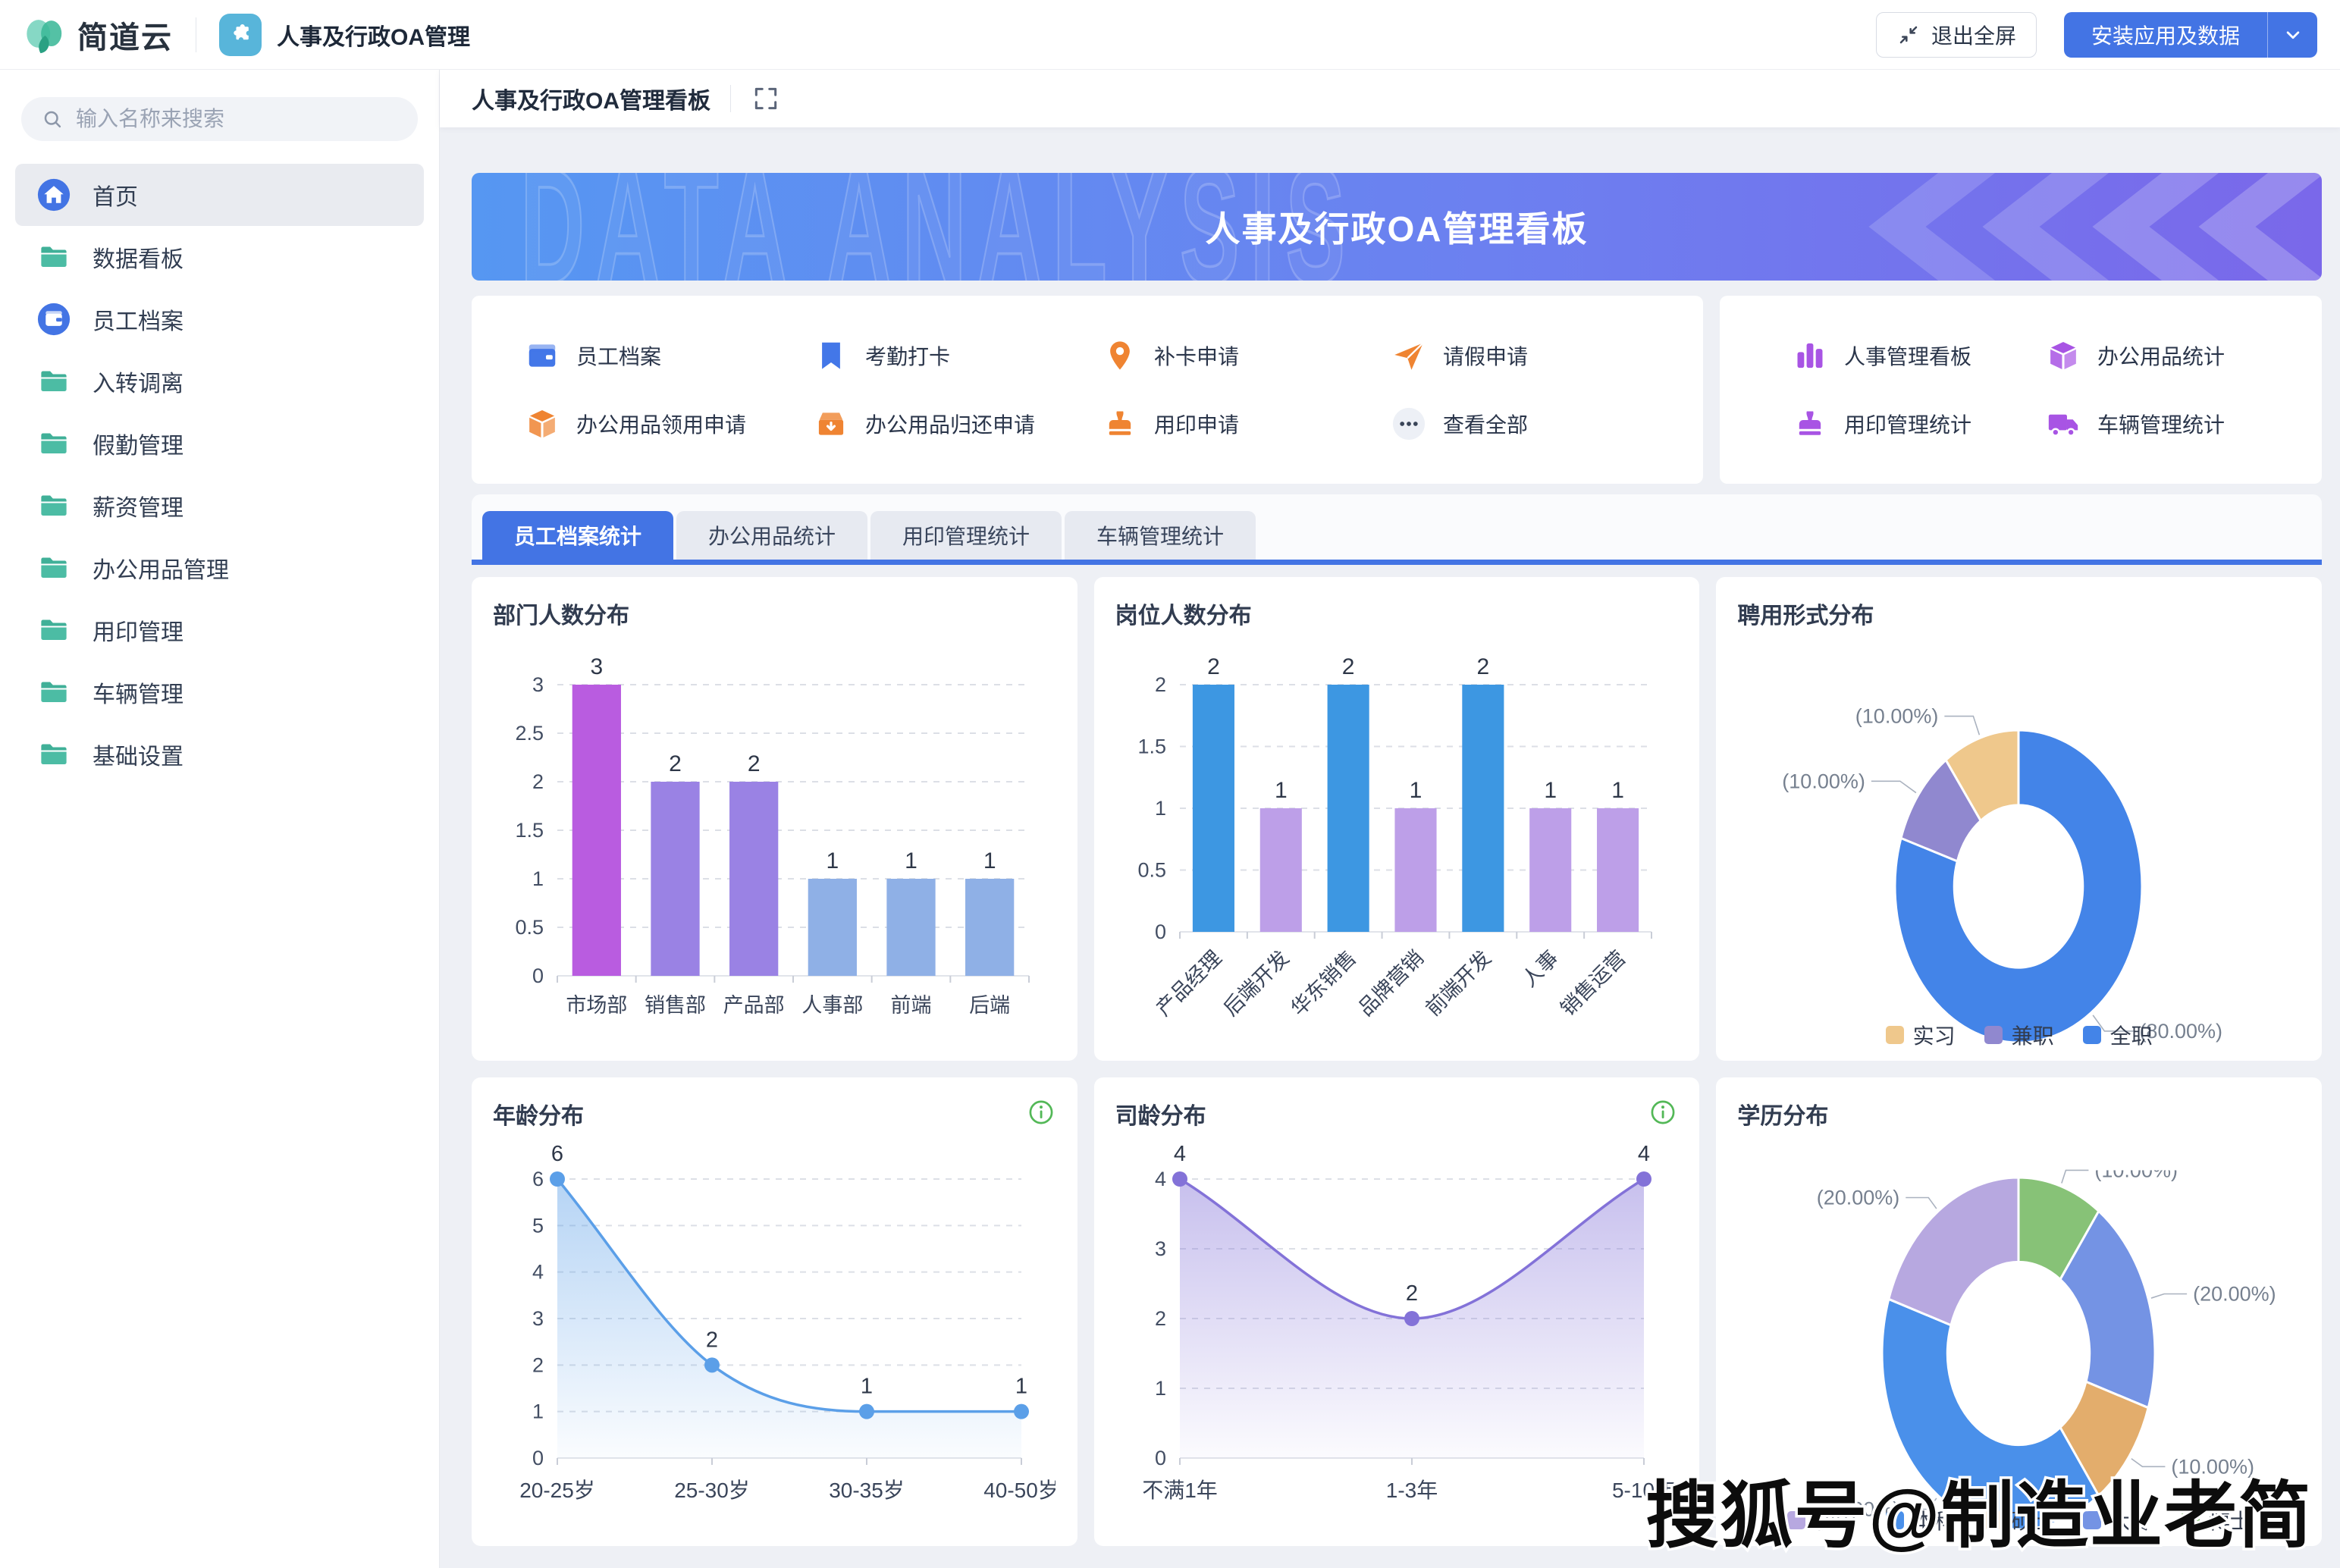  I want to click on sidebar-item: 假勤管理, so click(219, 444).